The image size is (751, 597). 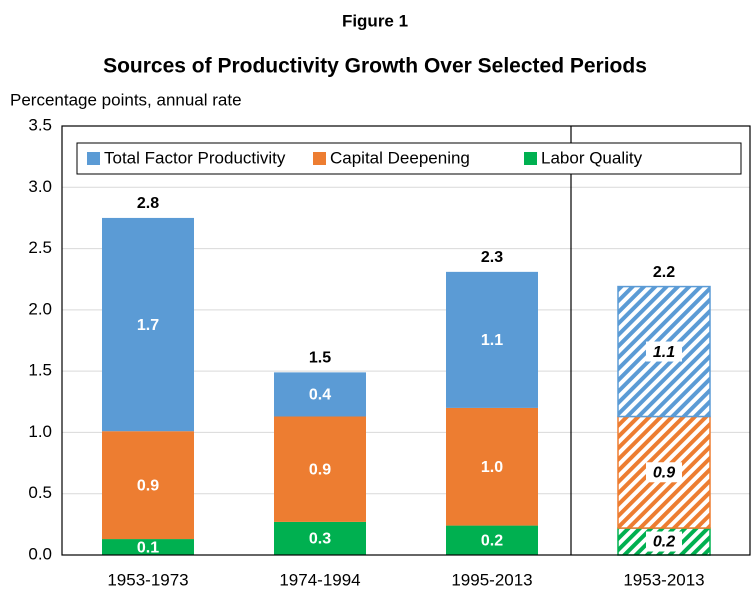 What do you see at coordinates (40, 553) in the screenshot?
I see `y-tick-label: 0.0` at bounding box center [40, 553].